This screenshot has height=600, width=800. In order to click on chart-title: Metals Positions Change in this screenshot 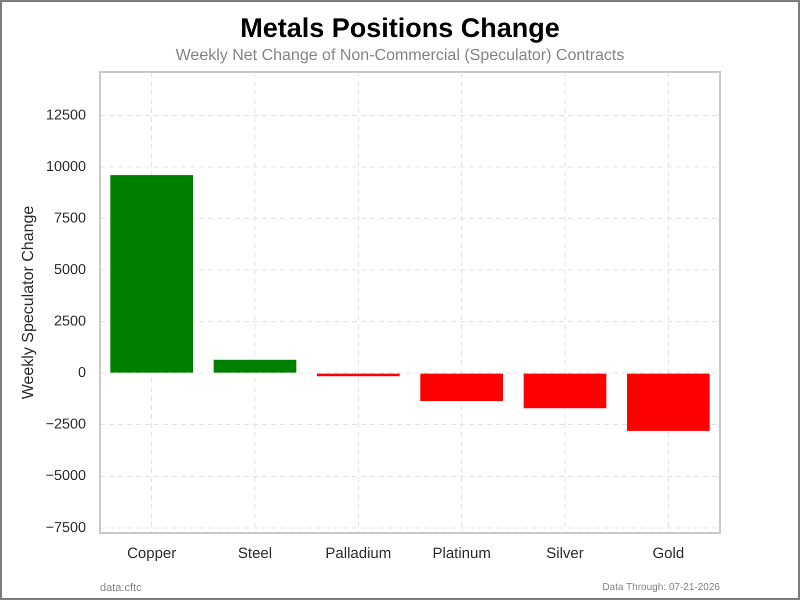, I will do `click(400, 28)`.